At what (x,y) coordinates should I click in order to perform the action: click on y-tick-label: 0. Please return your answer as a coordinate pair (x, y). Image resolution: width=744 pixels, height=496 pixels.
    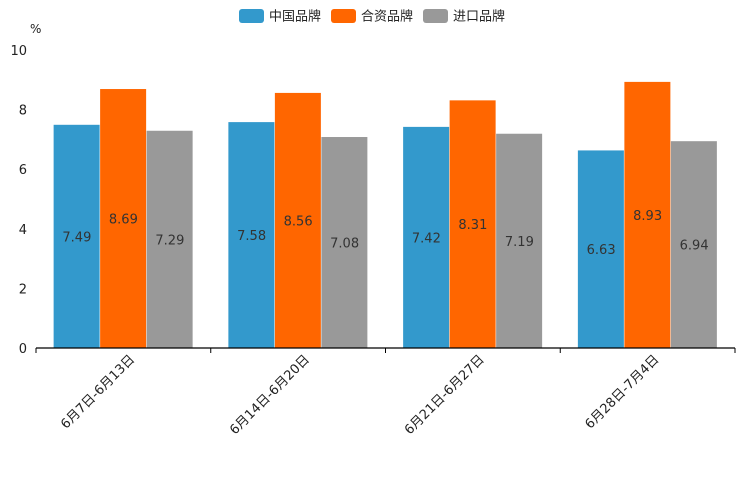
    Looking at the image, I should click on (23, 349).